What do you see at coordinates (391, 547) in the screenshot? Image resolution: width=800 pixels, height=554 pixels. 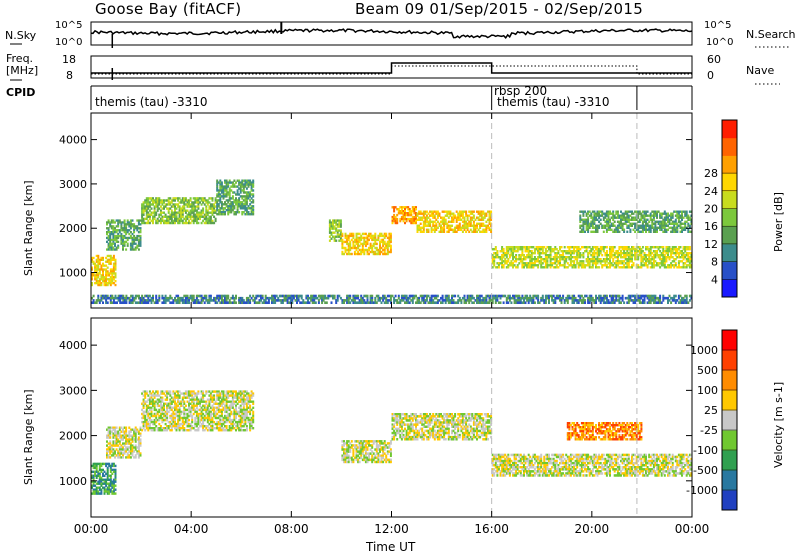 I see `xaxis-title: Time UT` at bounding box center [391, 547].